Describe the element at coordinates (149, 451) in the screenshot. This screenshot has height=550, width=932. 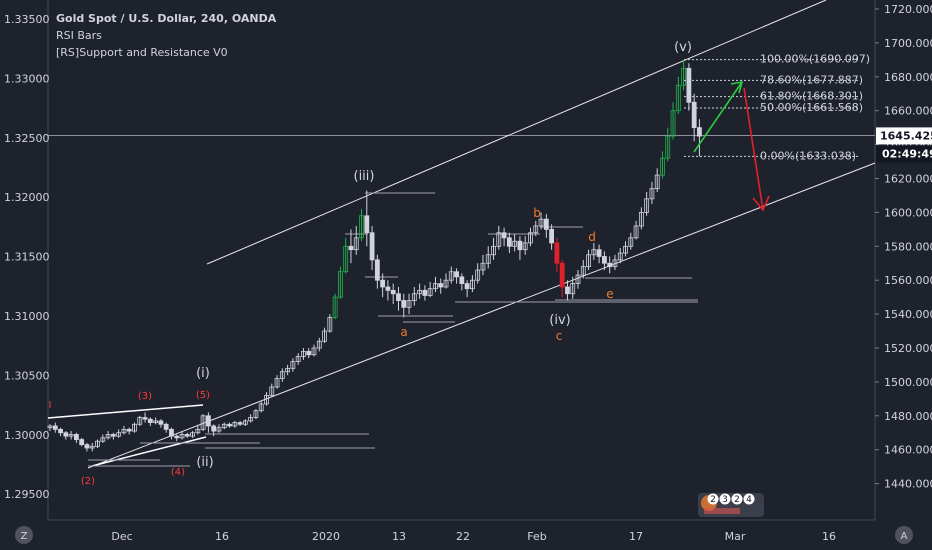
I see `wedge-lower-line` at that location.